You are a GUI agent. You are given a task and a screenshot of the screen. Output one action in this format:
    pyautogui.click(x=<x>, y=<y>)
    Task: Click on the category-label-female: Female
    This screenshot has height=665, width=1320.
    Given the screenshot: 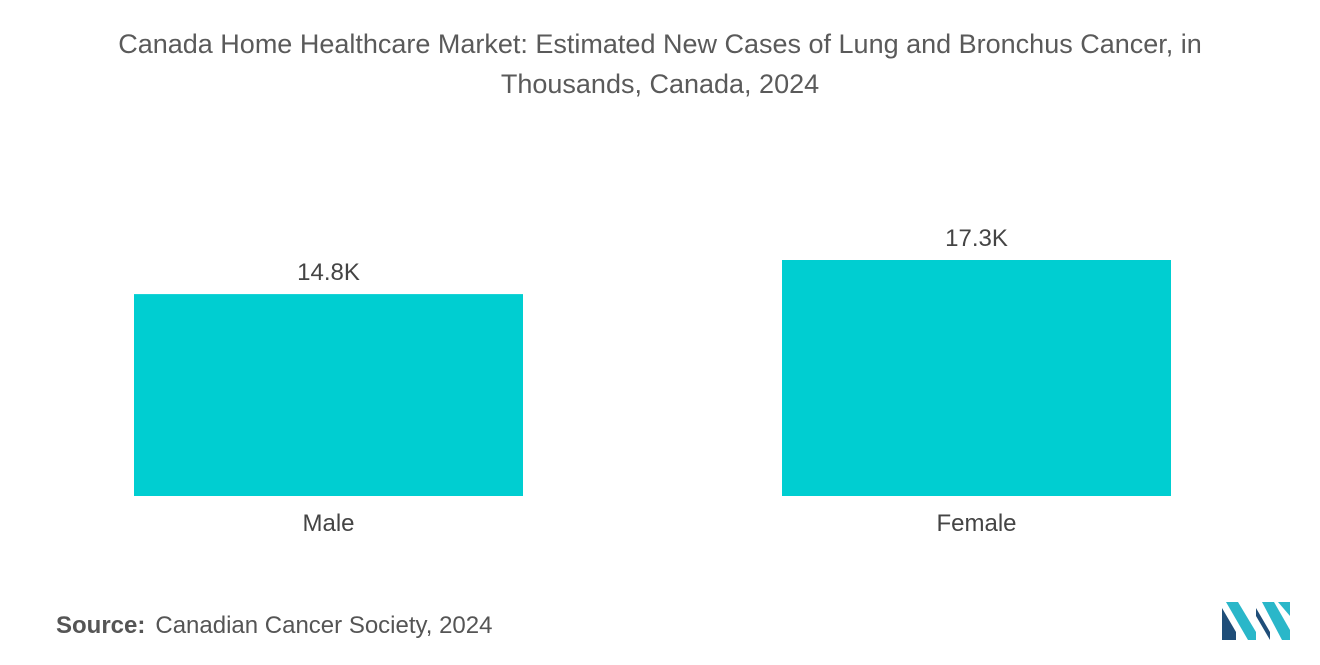 What is the action you would take?
    pyautogui.click(x=976, y=523)
    